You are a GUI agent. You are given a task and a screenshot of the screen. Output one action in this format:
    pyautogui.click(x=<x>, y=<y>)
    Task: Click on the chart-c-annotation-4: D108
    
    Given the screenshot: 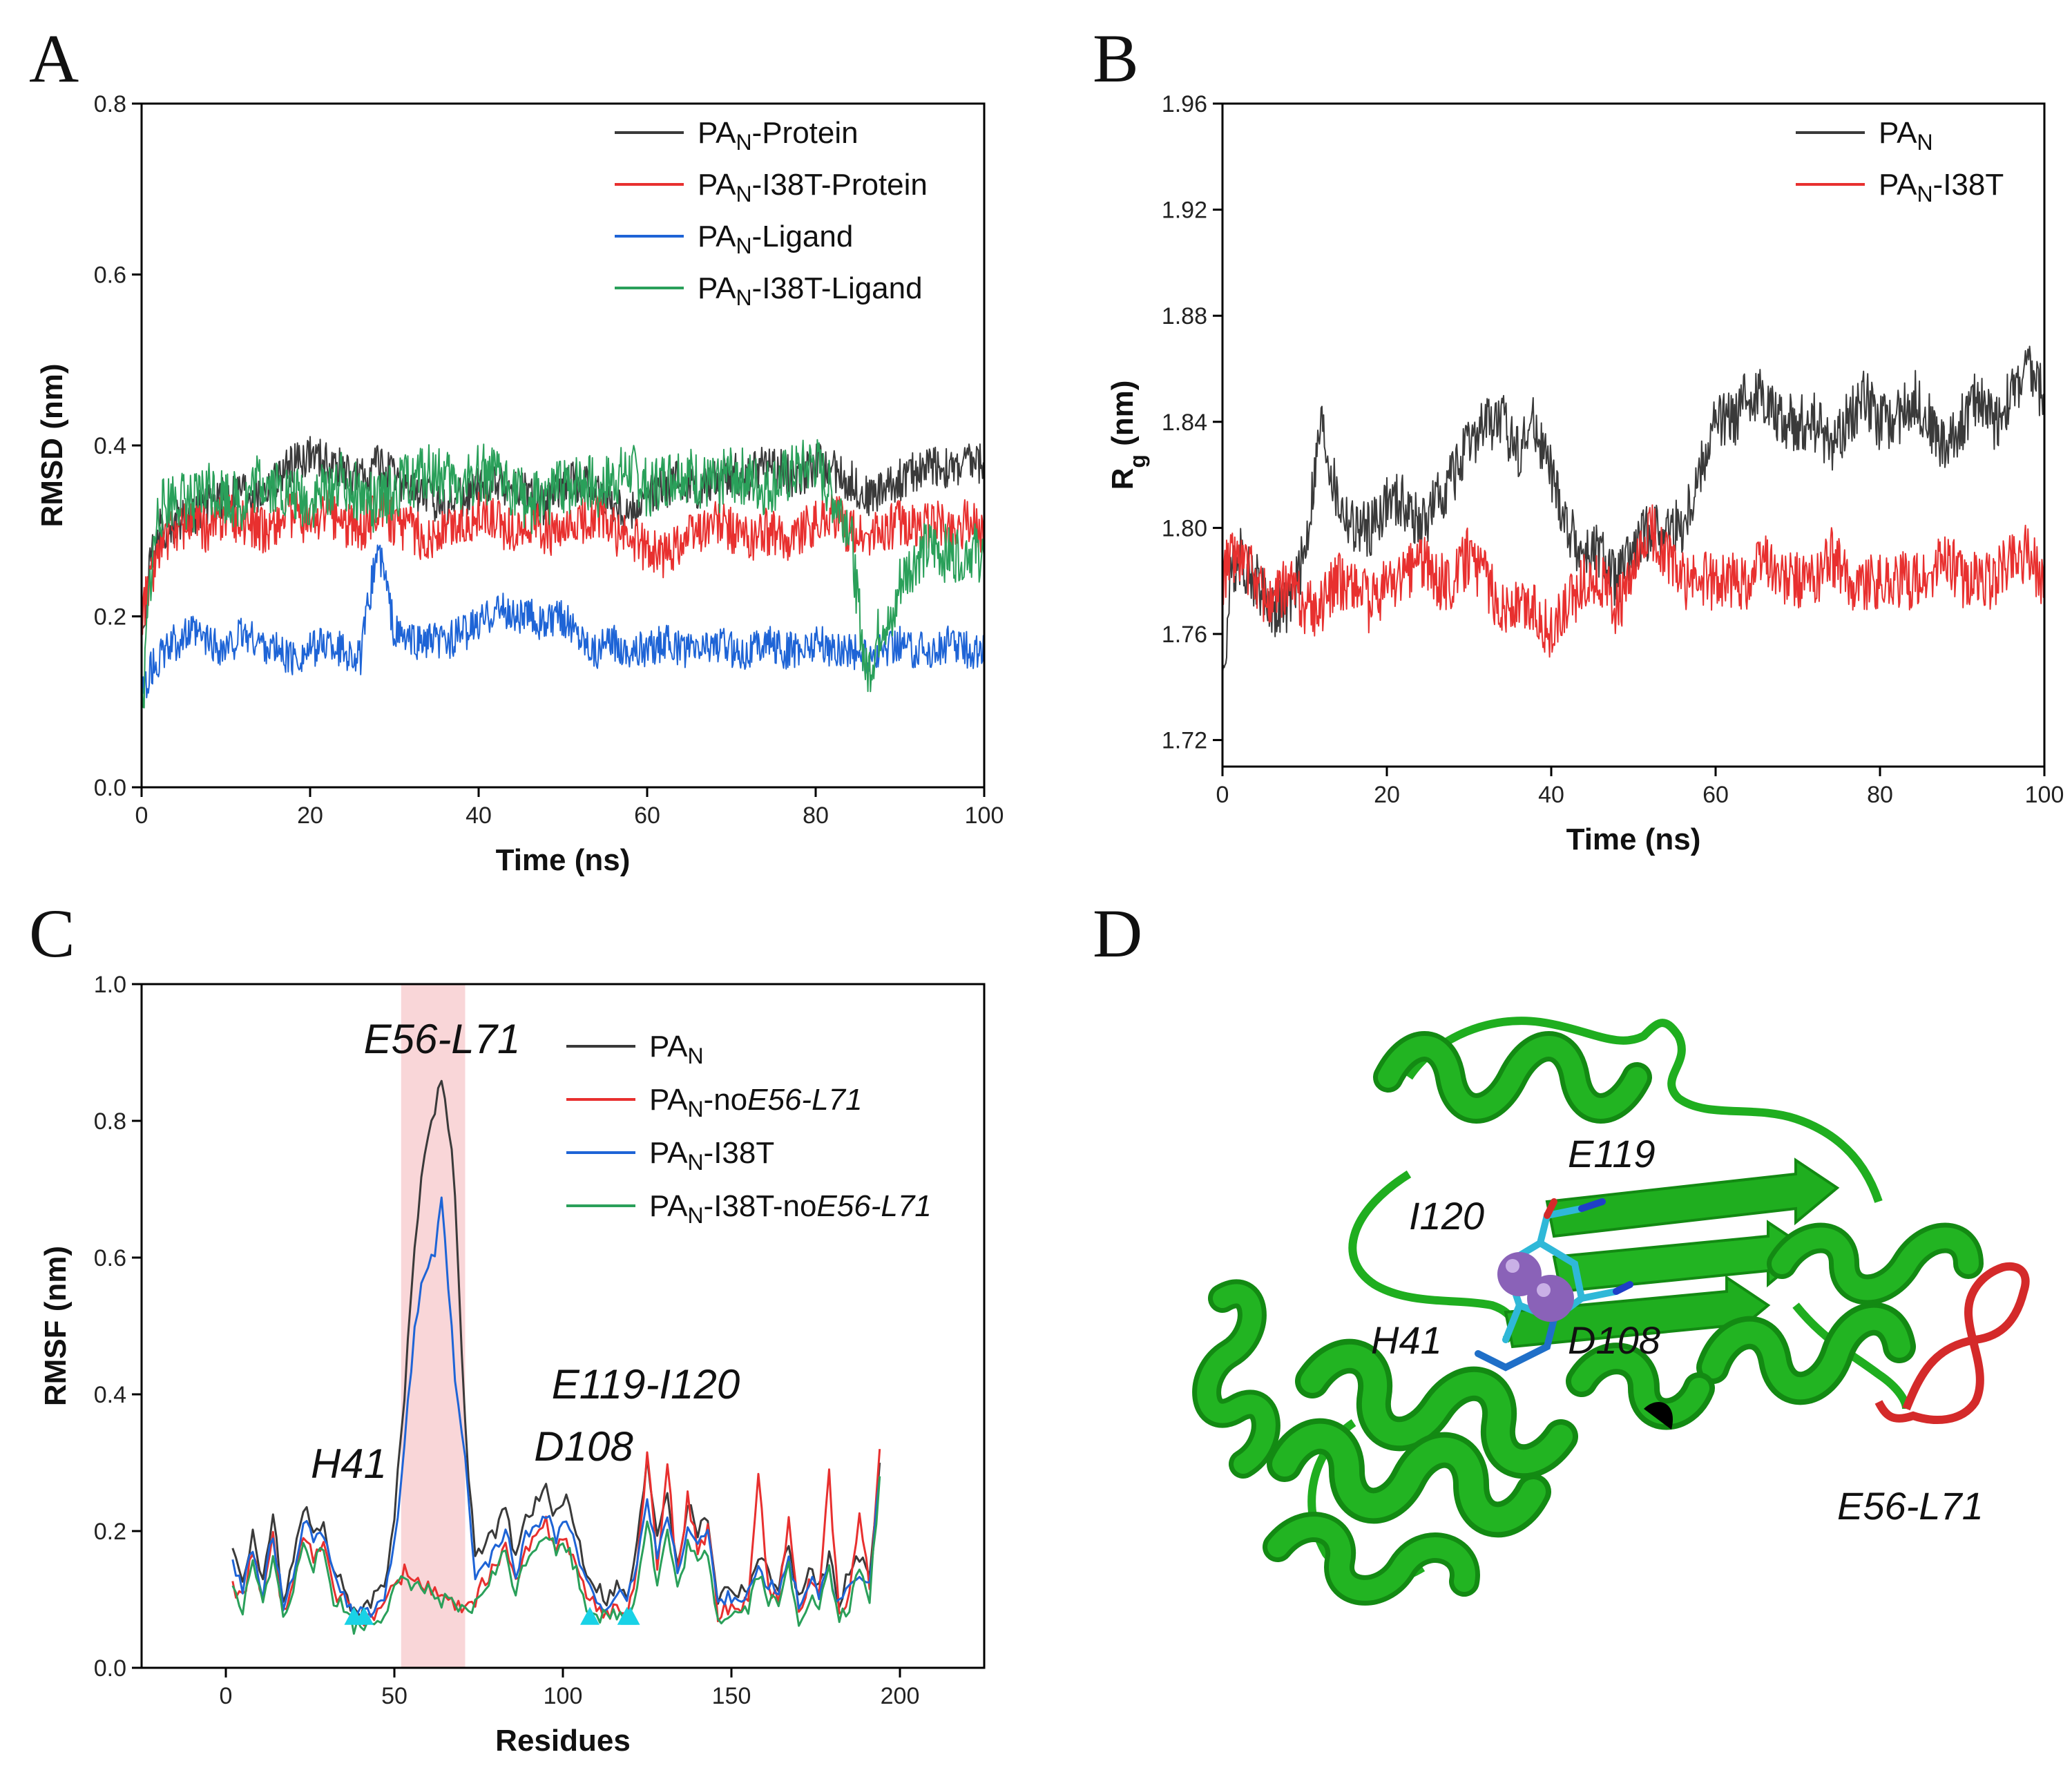 What is the action you would take?
    pyautogui.click(x=583, y=1446)
    